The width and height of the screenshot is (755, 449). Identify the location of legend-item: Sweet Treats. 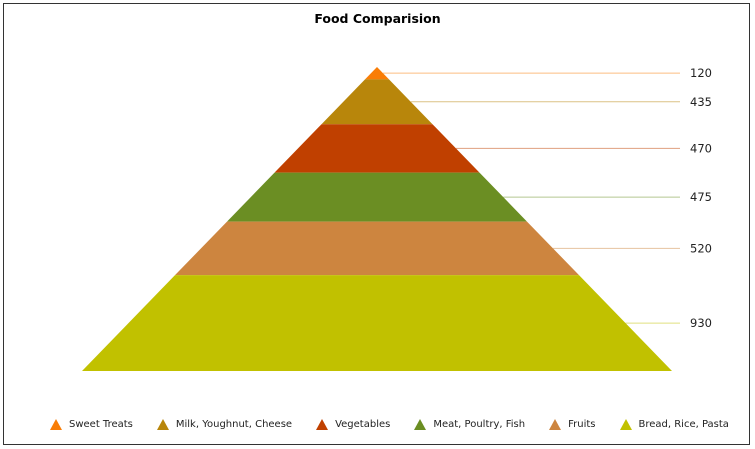
(91, 424).